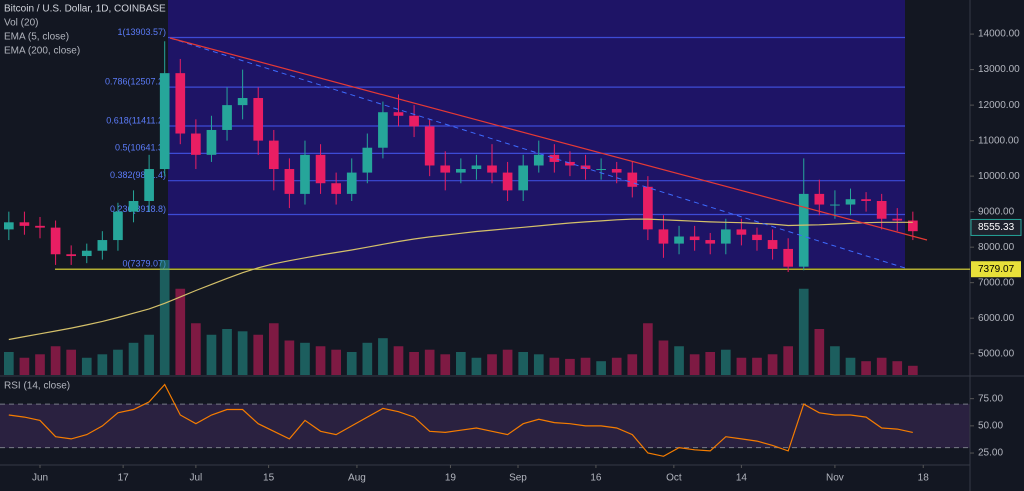  What do you see at coordinates (36, 37) in the screenshot?
I see `indicator-label: EMA (5, close)` at bounding box center [36, 37].